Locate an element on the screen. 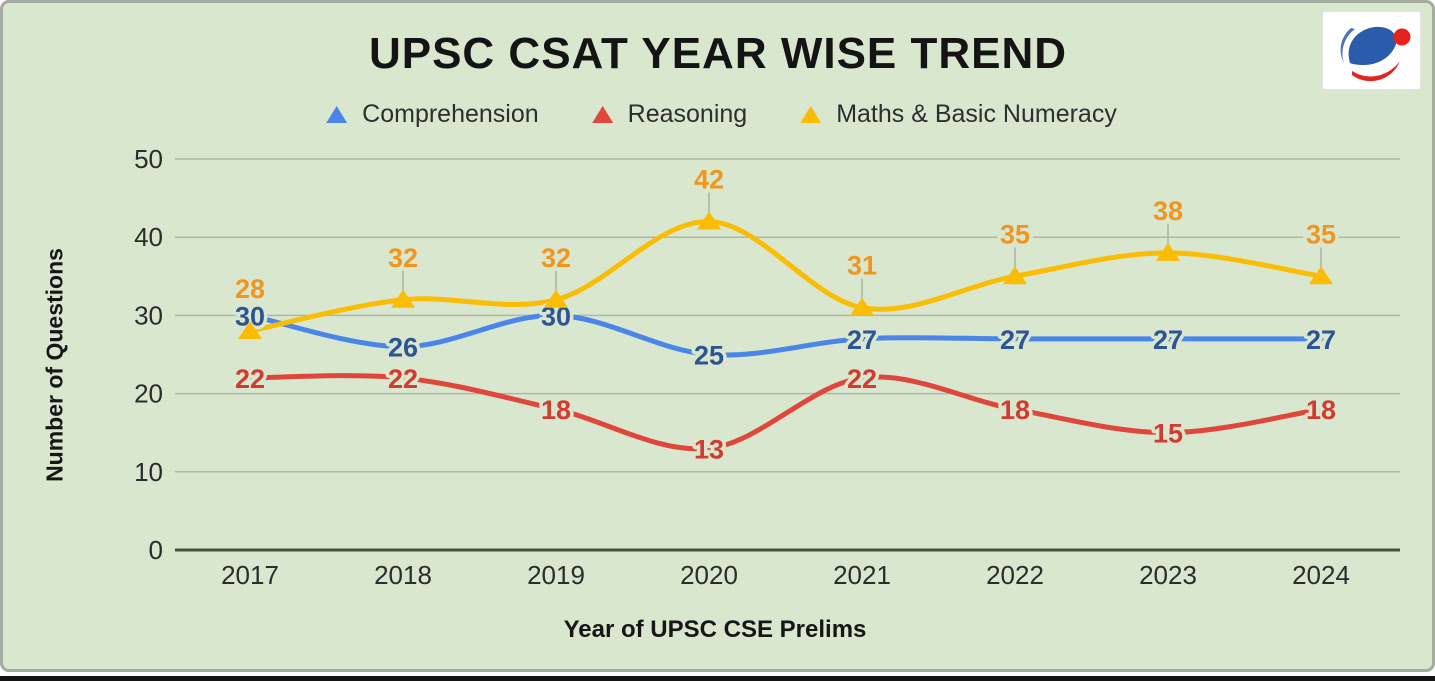  data-label-reasoning: 15 is located at coordinates (1168, 434).